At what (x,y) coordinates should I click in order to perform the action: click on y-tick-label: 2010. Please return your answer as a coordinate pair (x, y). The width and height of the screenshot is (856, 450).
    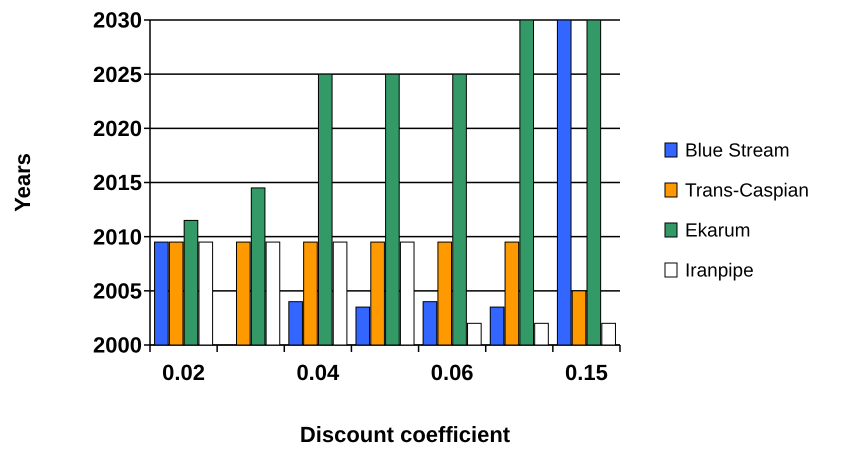
    Looking at the image, I should click on (117, 237).